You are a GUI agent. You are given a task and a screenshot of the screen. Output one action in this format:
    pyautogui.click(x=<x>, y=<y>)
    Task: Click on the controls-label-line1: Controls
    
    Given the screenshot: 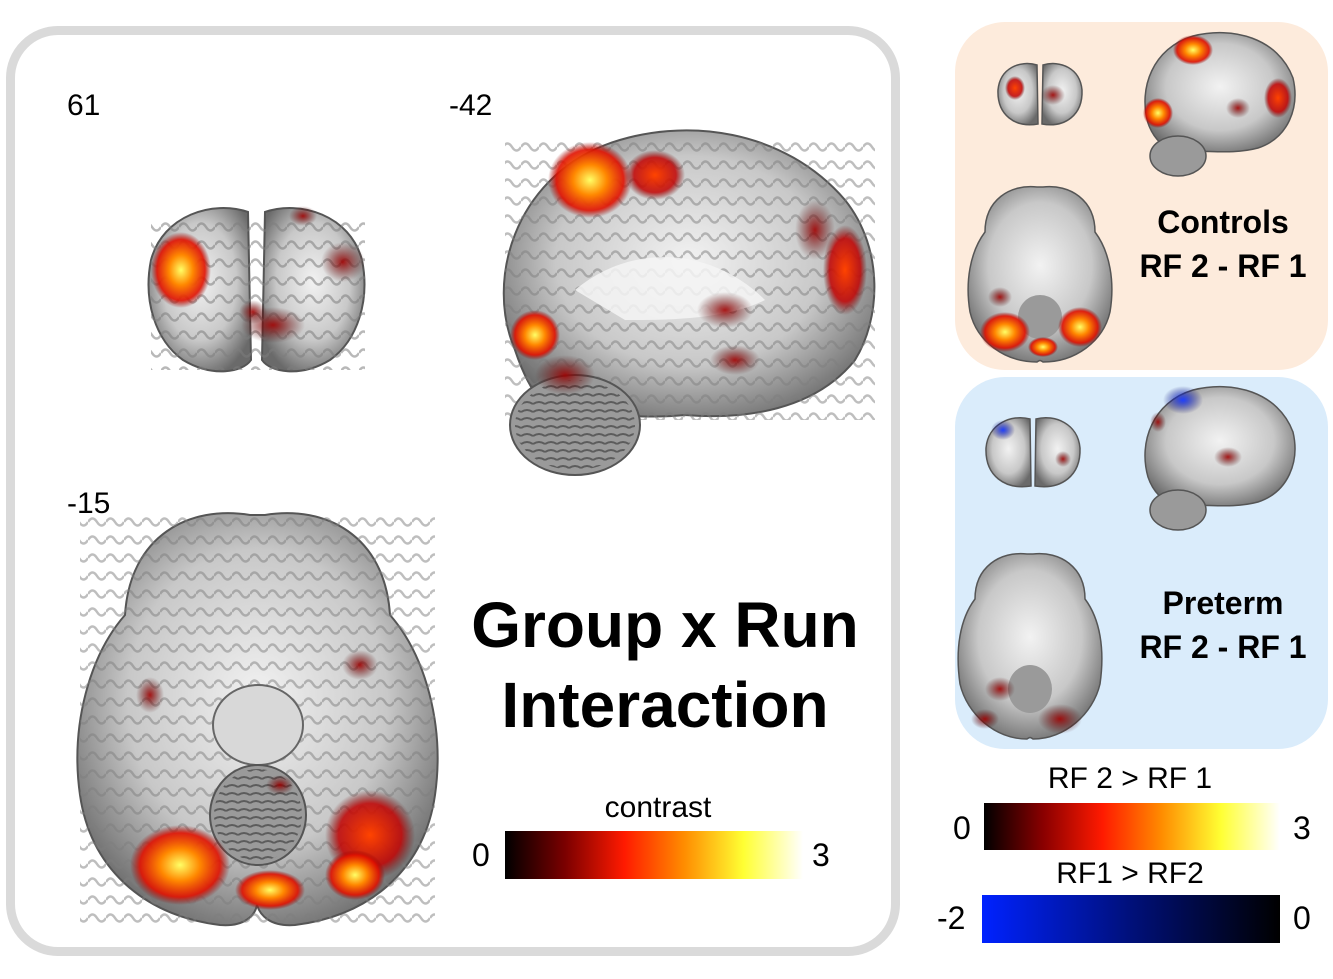 What is the action you would take?
    pyautogui.click(x=1223, y=222)
    